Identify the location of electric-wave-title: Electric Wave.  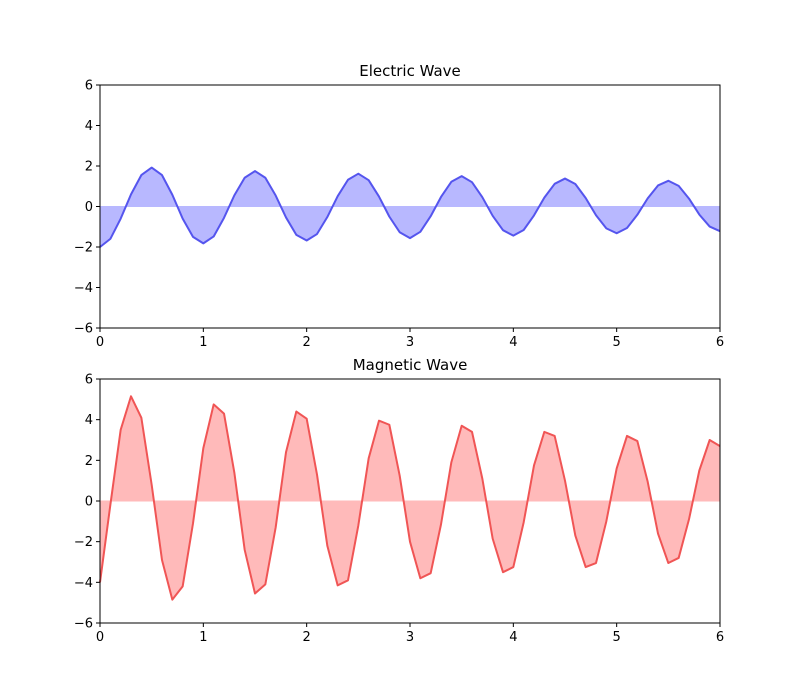
(410, 71).